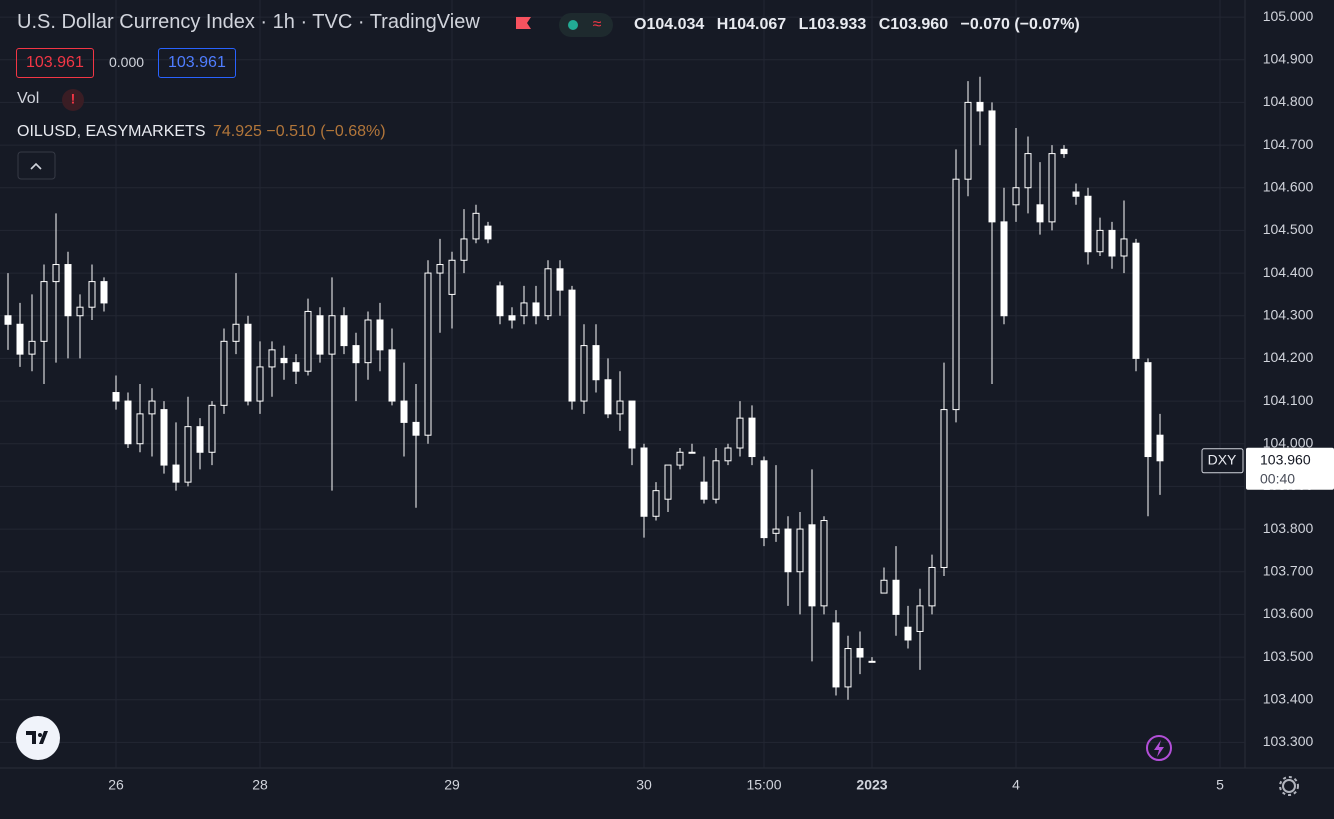 This screenshot has height=819, width=1334. What do you see at coordinates (1288, 613) in the screenshot?
I see `y-tick-label: 103.600` at bounding box center [1288, 613].